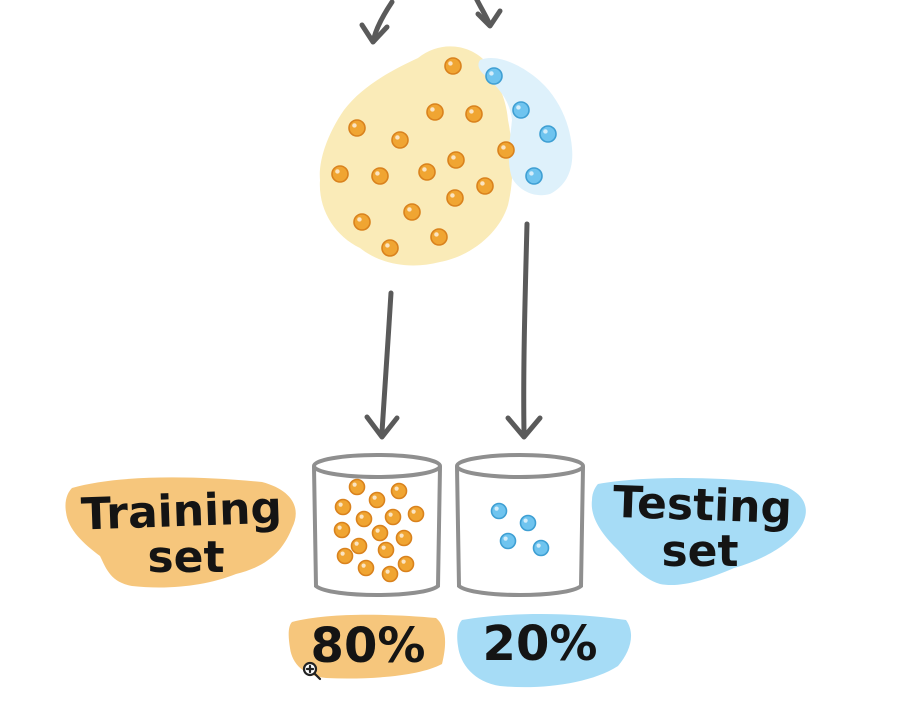  What do you see at coordinates (699, 551) in the screenshot?
I see `testing-label-line2: set` at bounding box center [699, 551].